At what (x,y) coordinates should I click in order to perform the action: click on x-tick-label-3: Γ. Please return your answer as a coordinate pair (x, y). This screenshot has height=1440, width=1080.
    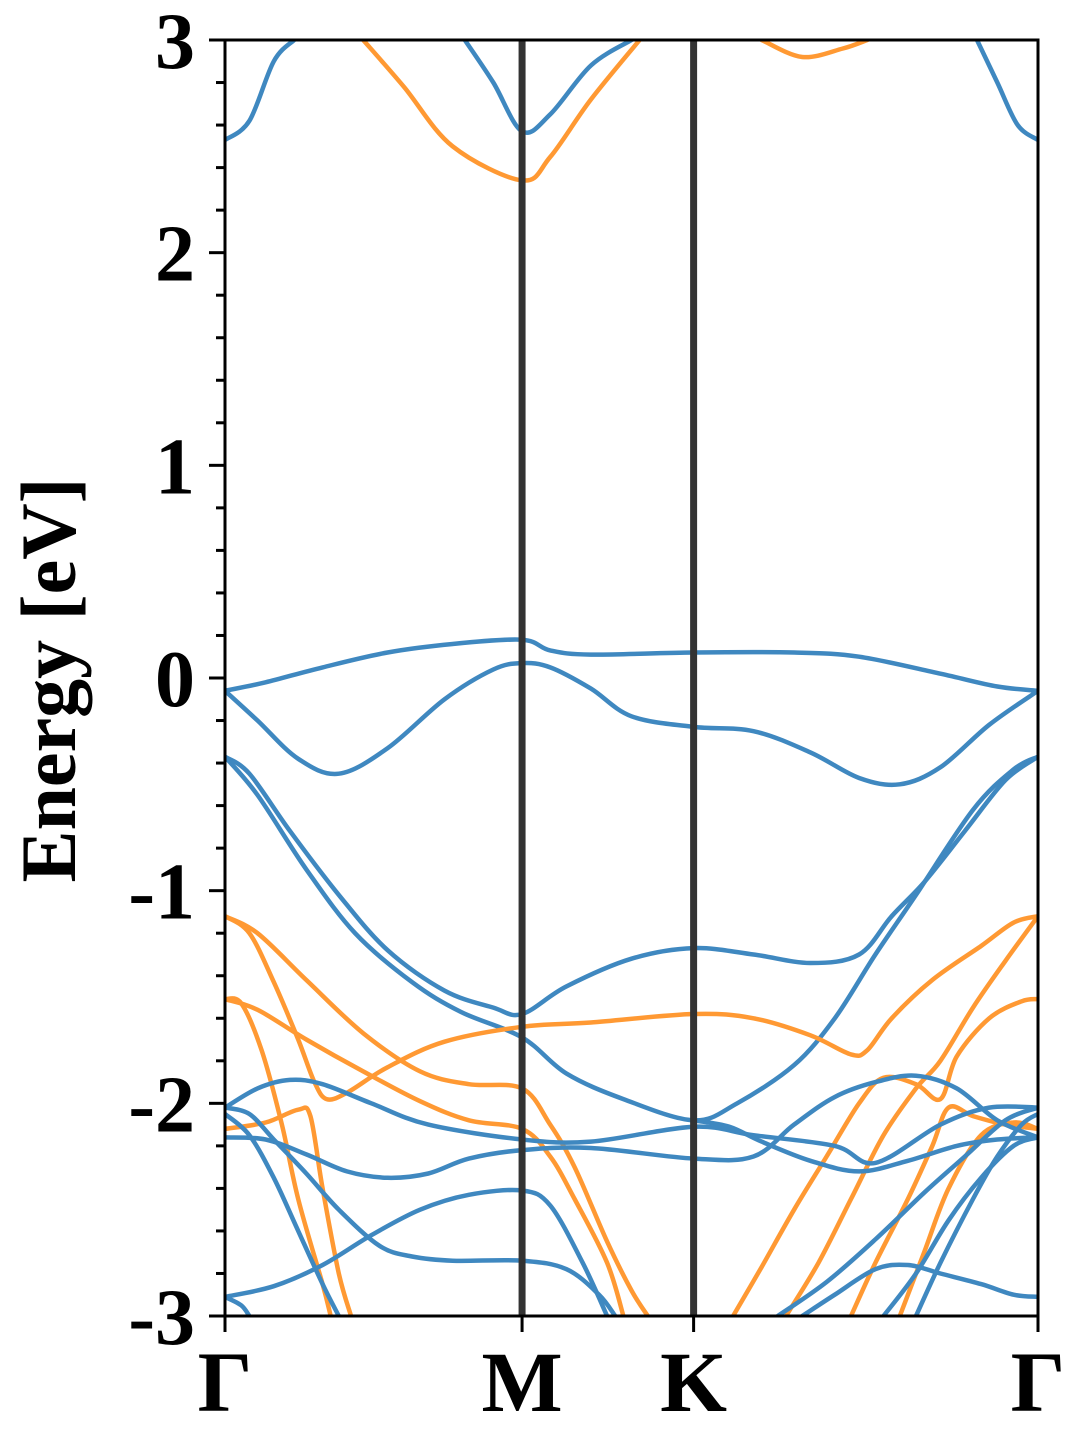
    Looking at the image, I should click on (1038, 1382).